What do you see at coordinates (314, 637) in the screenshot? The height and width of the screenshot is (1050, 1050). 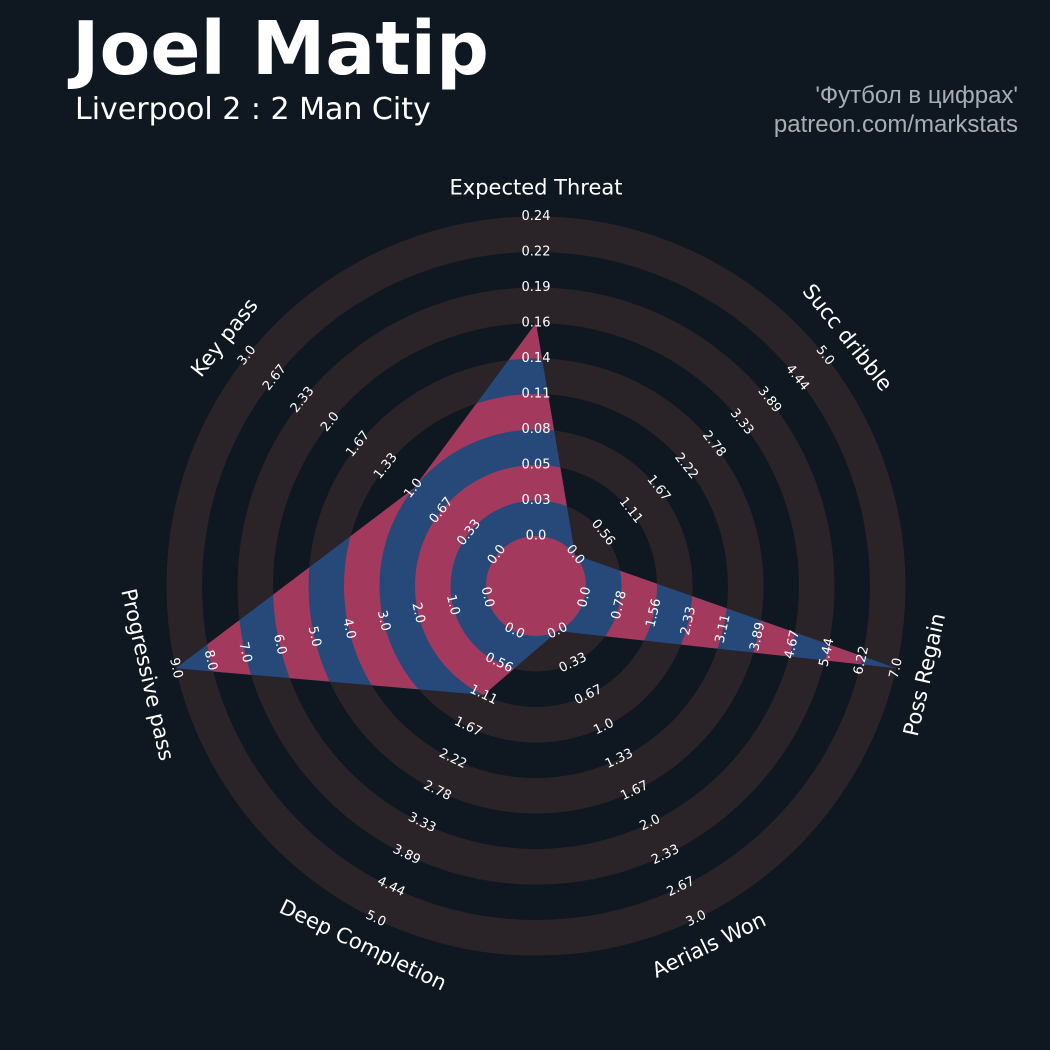 I see `radar-tick-label: 5.0` at bounding box center [314, 637].